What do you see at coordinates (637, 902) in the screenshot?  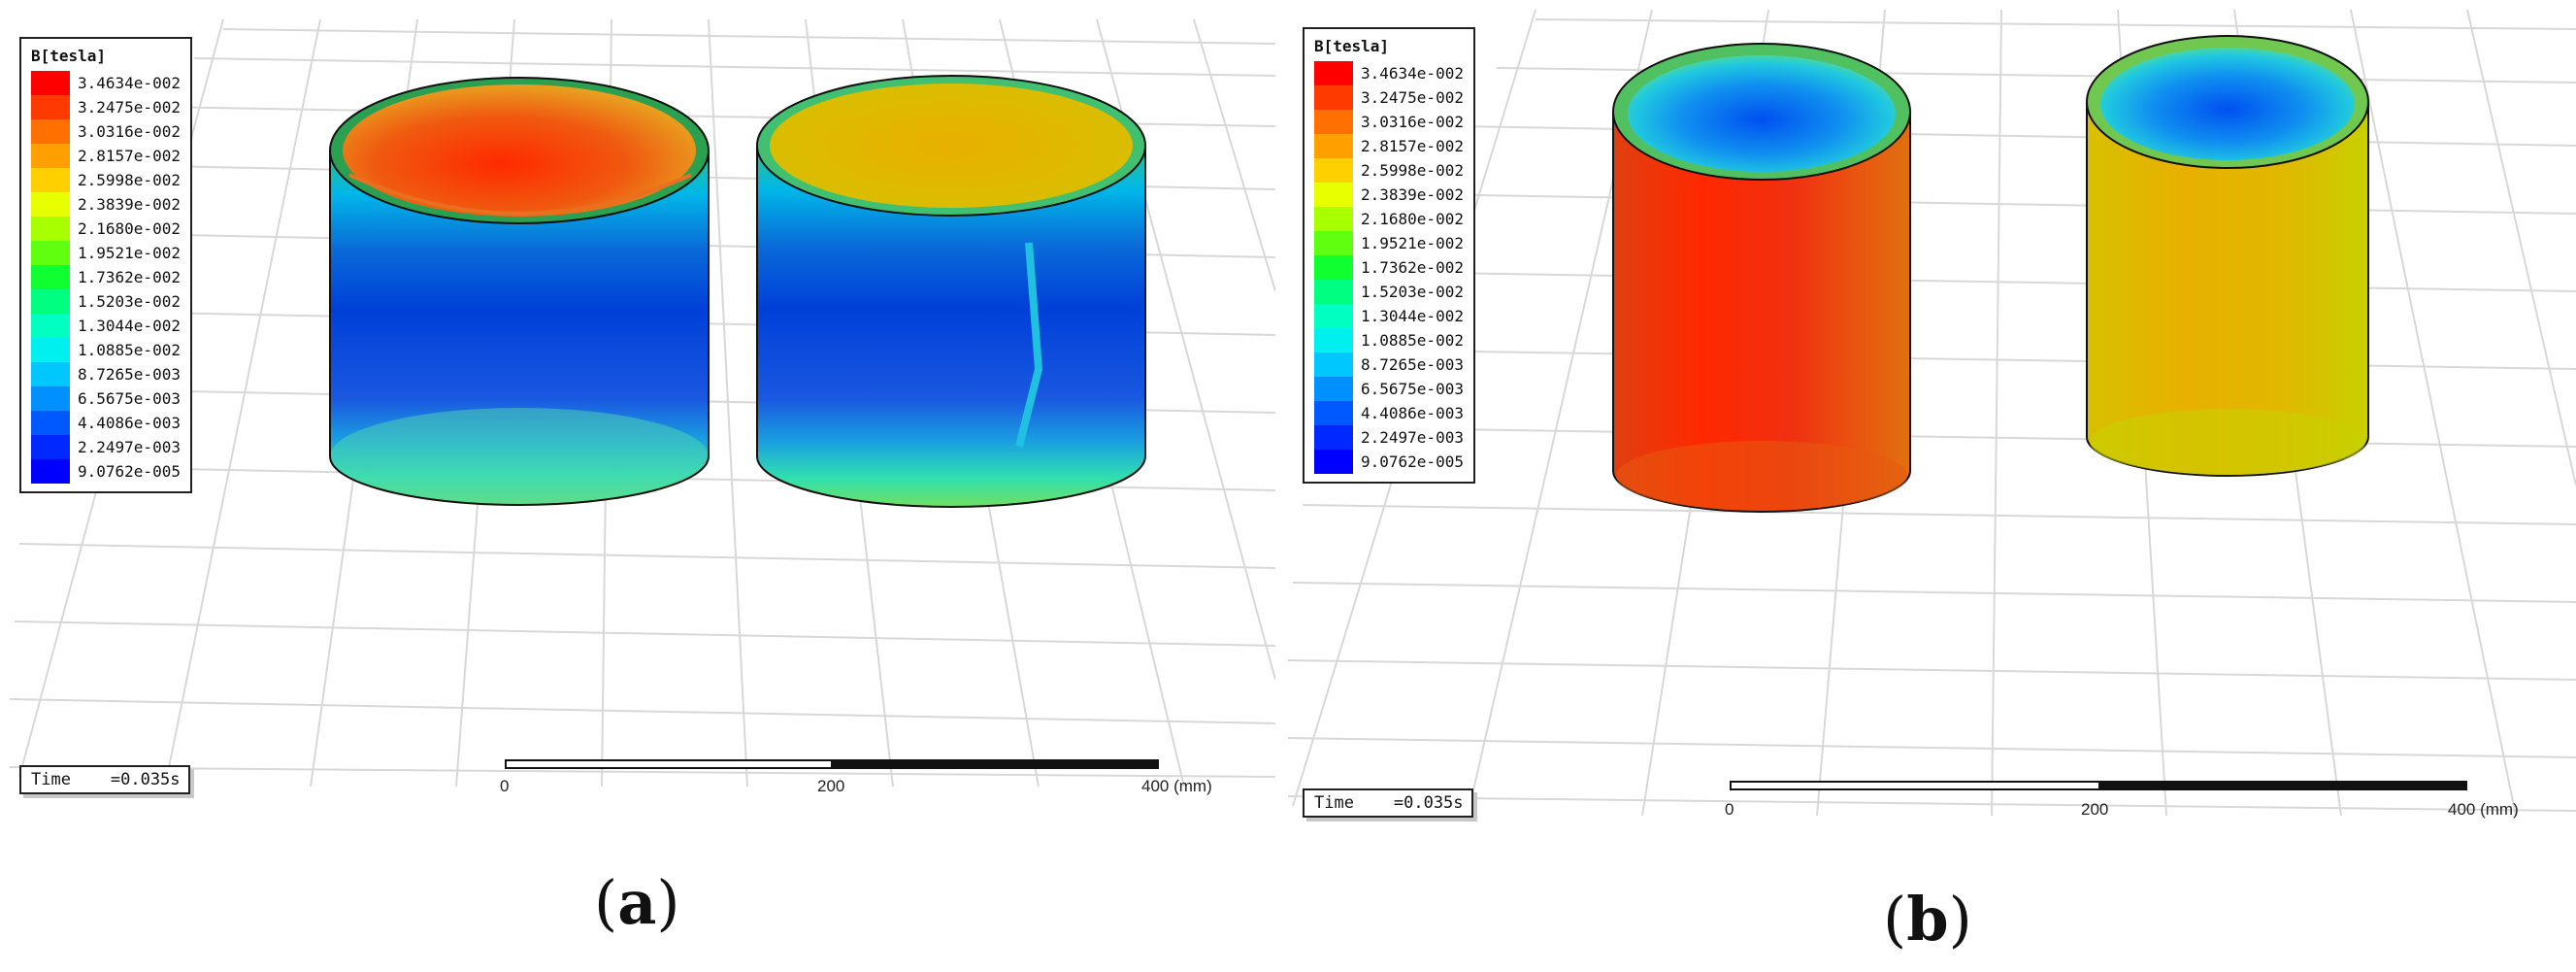 I see `caption-a: (a)` at bounding box center [637, 902].